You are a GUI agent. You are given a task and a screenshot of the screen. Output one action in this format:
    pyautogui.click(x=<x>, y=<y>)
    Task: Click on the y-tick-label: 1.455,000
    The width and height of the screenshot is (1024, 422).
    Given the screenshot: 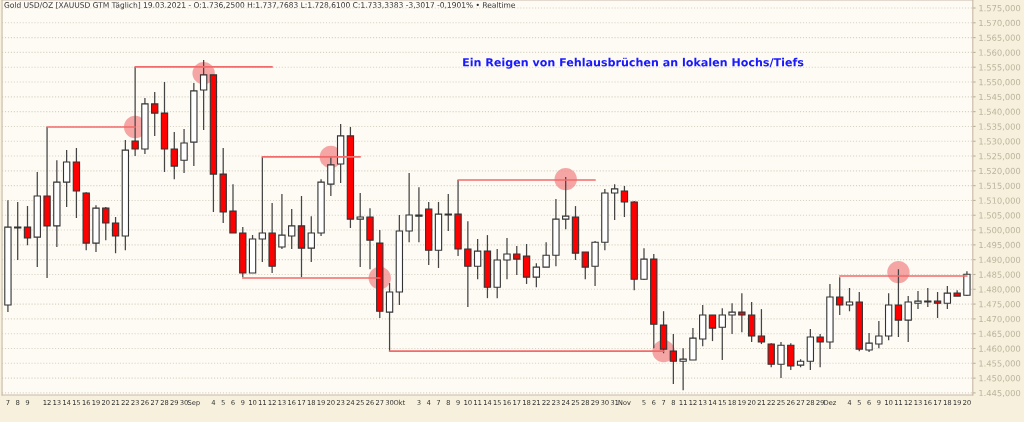 What is the action you would take?
    pyautogui.click(x=1000, y=364)
    